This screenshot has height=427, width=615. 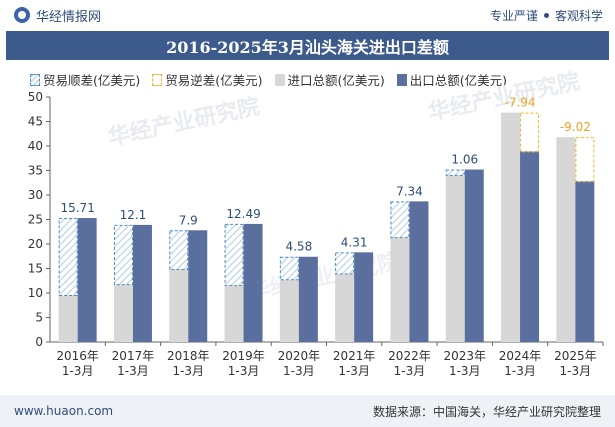 I want to click on legend-swatch-import, so click(x=279, y=79).